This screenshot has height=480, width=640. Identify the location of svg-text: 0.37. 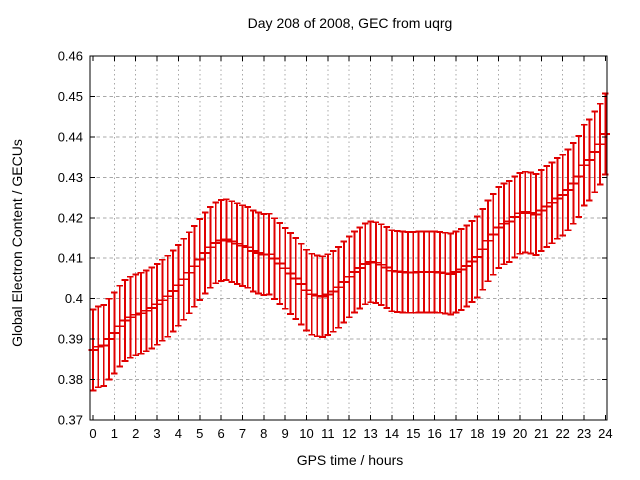
(70, 420).